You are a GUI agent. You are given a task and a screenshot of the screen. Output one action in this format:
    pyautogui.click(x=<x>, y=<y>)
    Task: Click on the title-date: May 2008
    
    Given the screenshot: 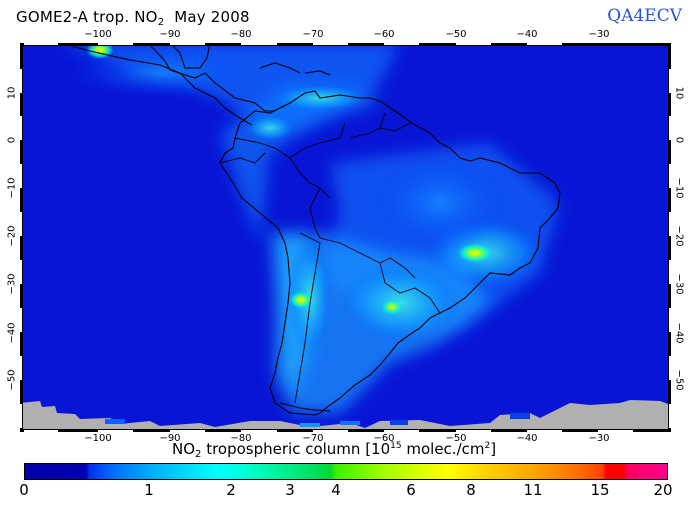 What is the action you would take?
    pyautogui.click(x=212, y=17)
    